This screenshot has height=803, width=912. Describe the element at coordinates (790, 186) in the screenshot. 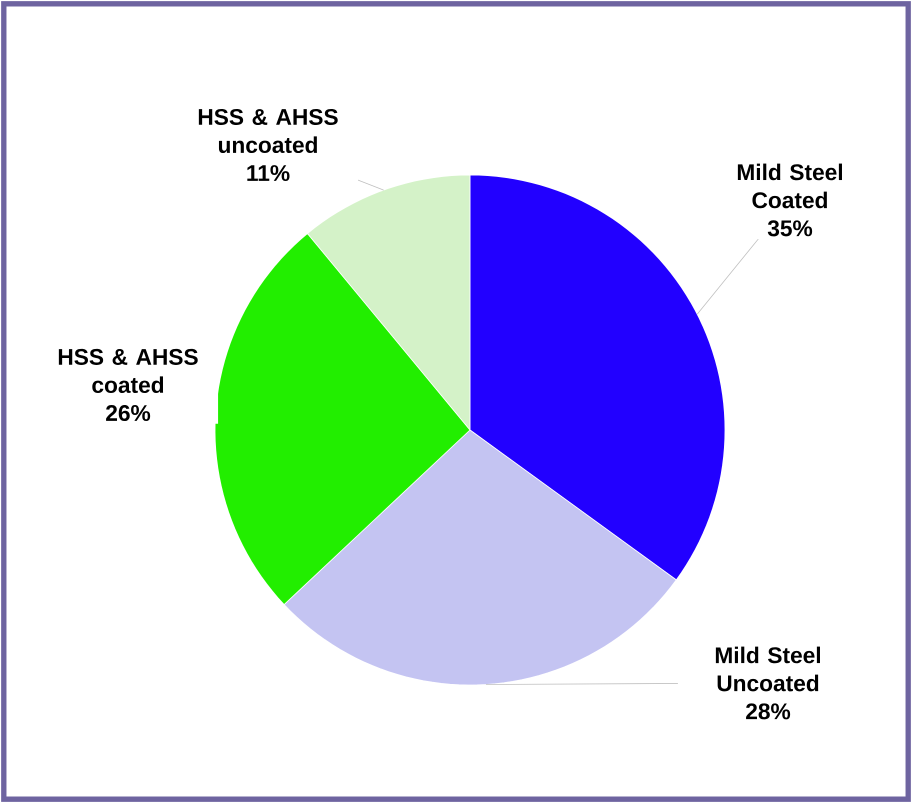

I see `slice-label: Mild Steel Coated` at that location.